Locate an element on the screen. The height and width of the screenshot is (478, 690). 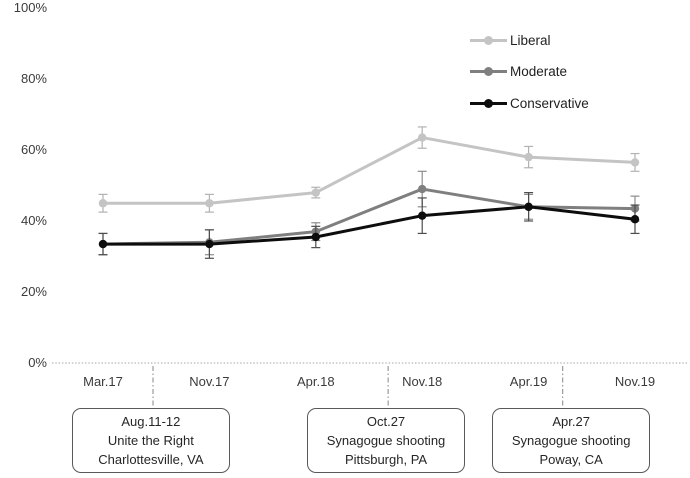
event-box-1: Oct.27 Synagogue shooting Pittsburgh, PA is located at coordinates (386, 440).